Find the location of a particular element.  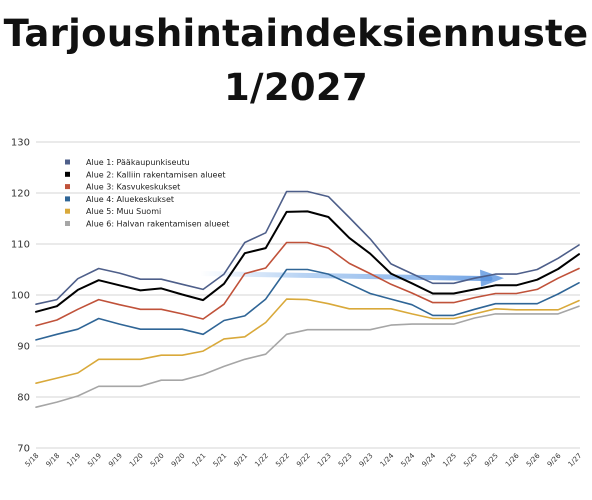

x-tick-label: 9/18 is located at coordinates (53, 460).